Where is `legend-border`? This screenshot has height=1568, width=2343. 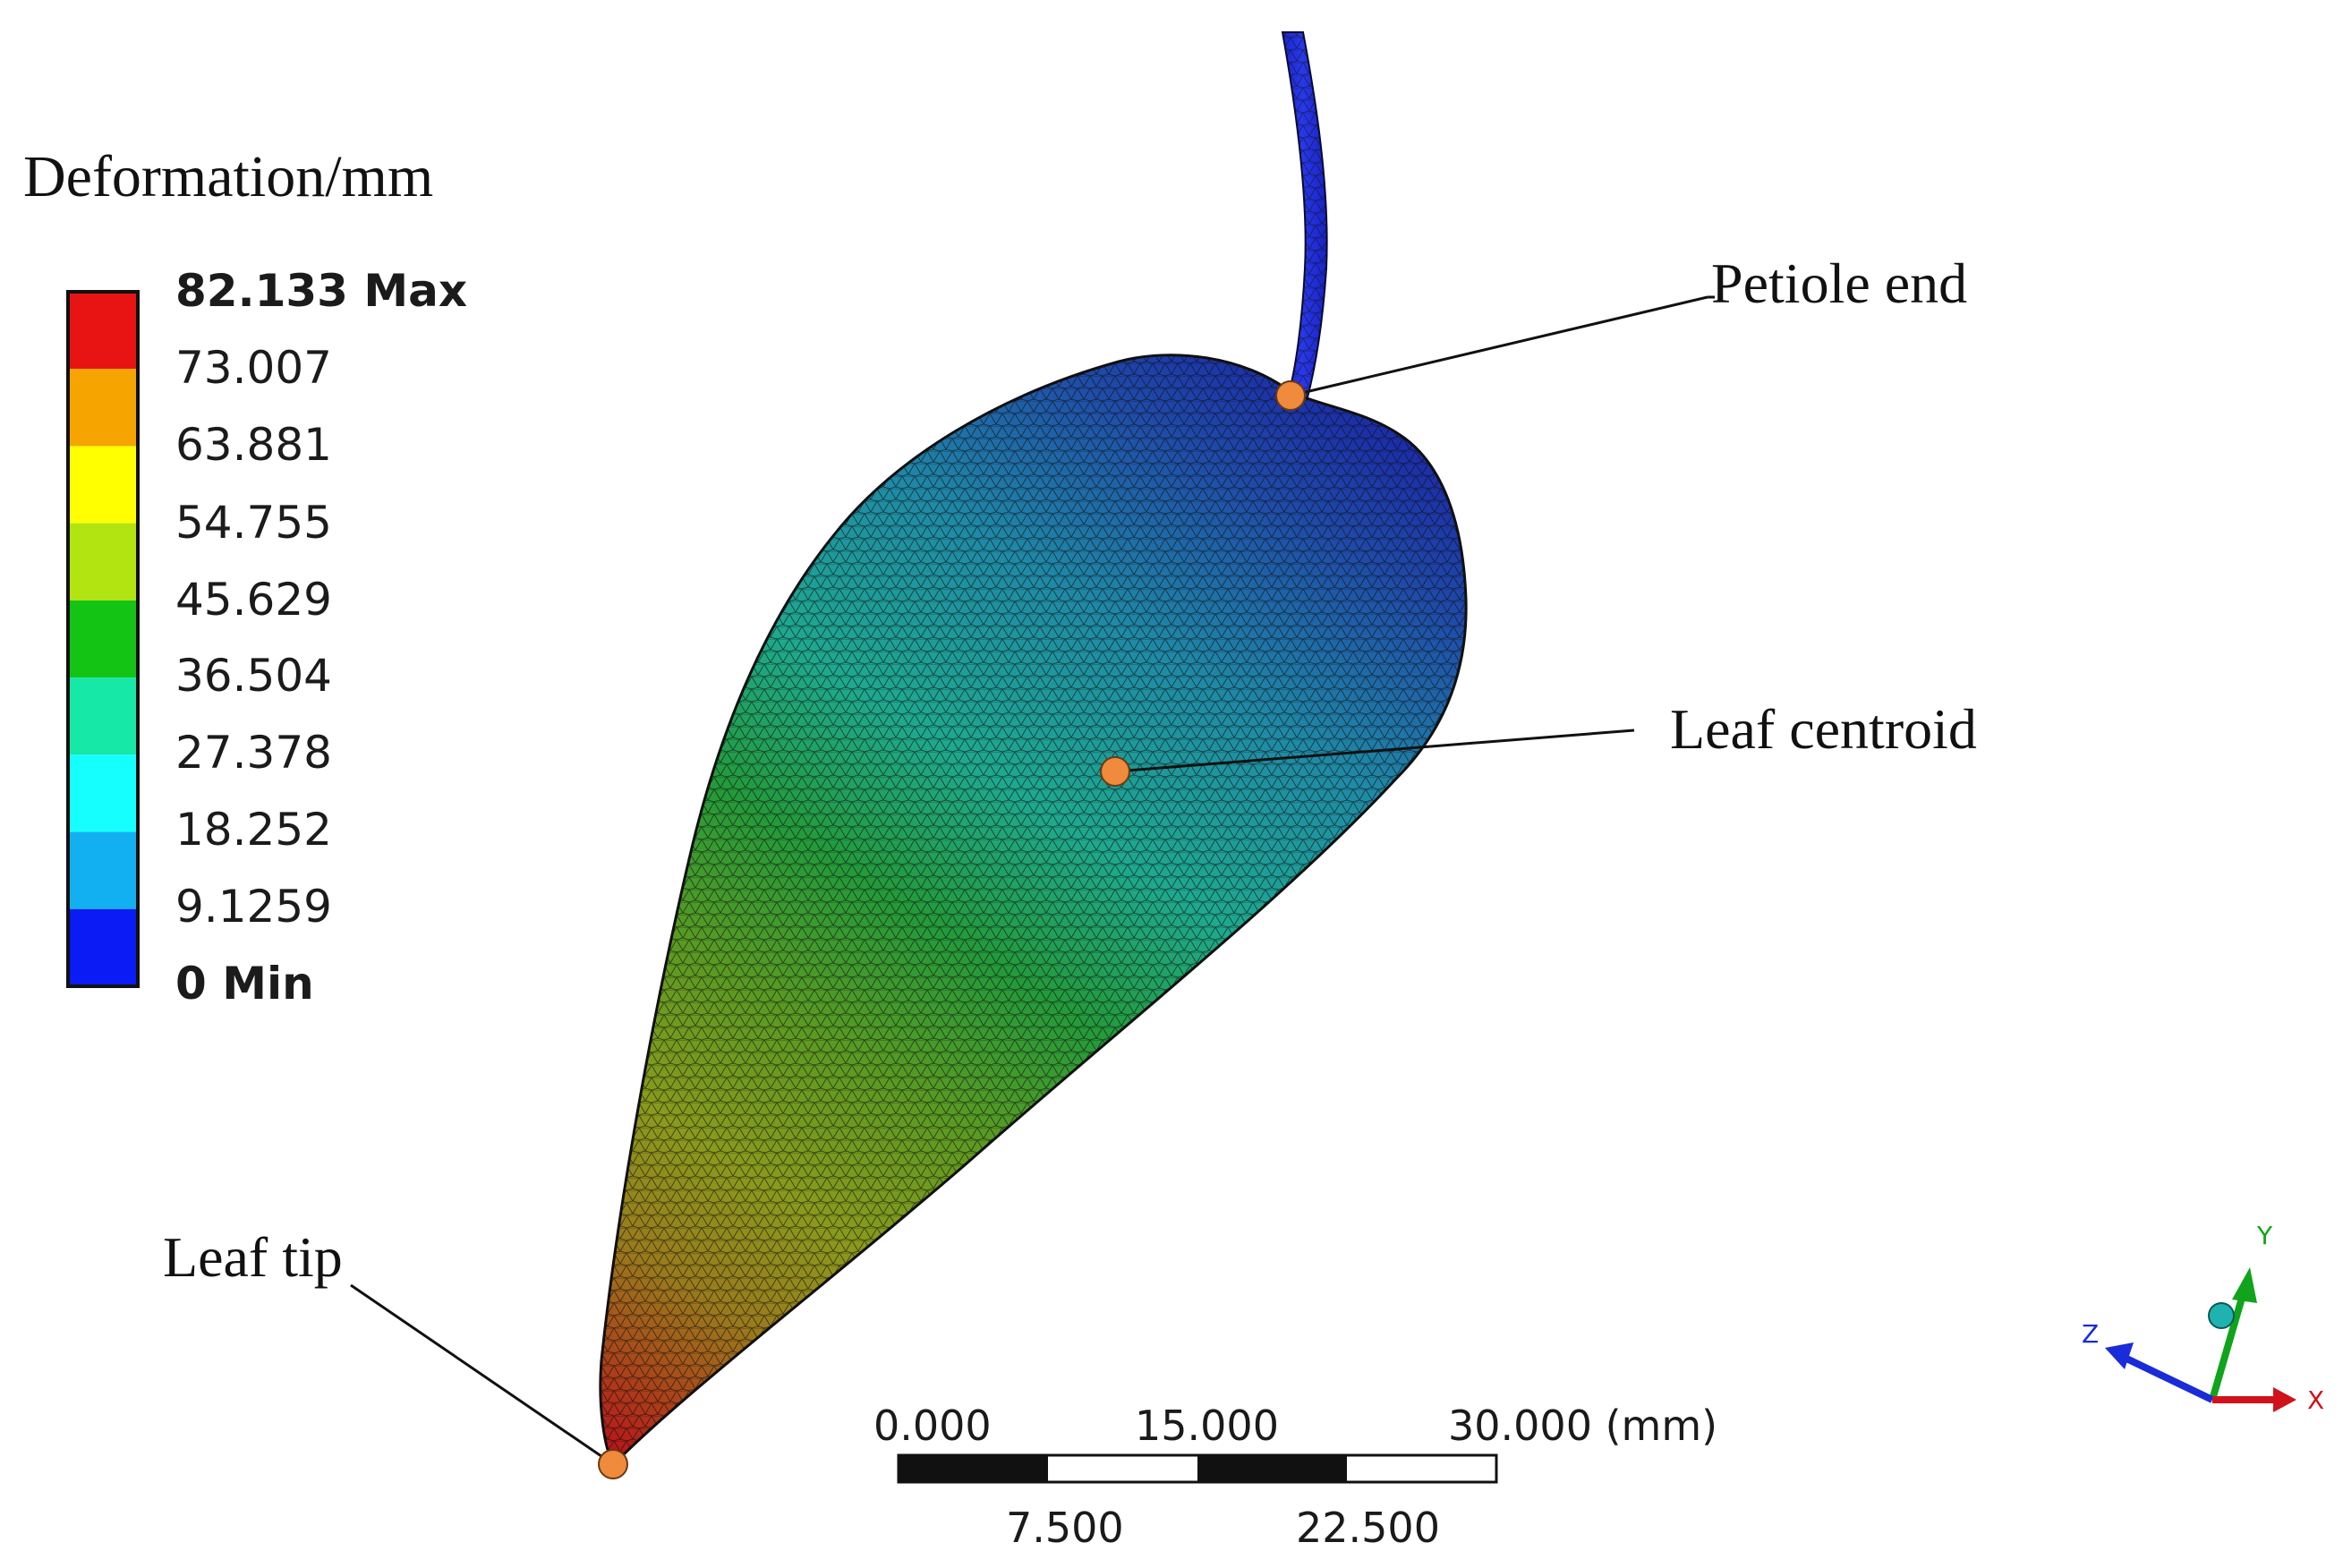 legend-border is located at coordinates (103, 639).